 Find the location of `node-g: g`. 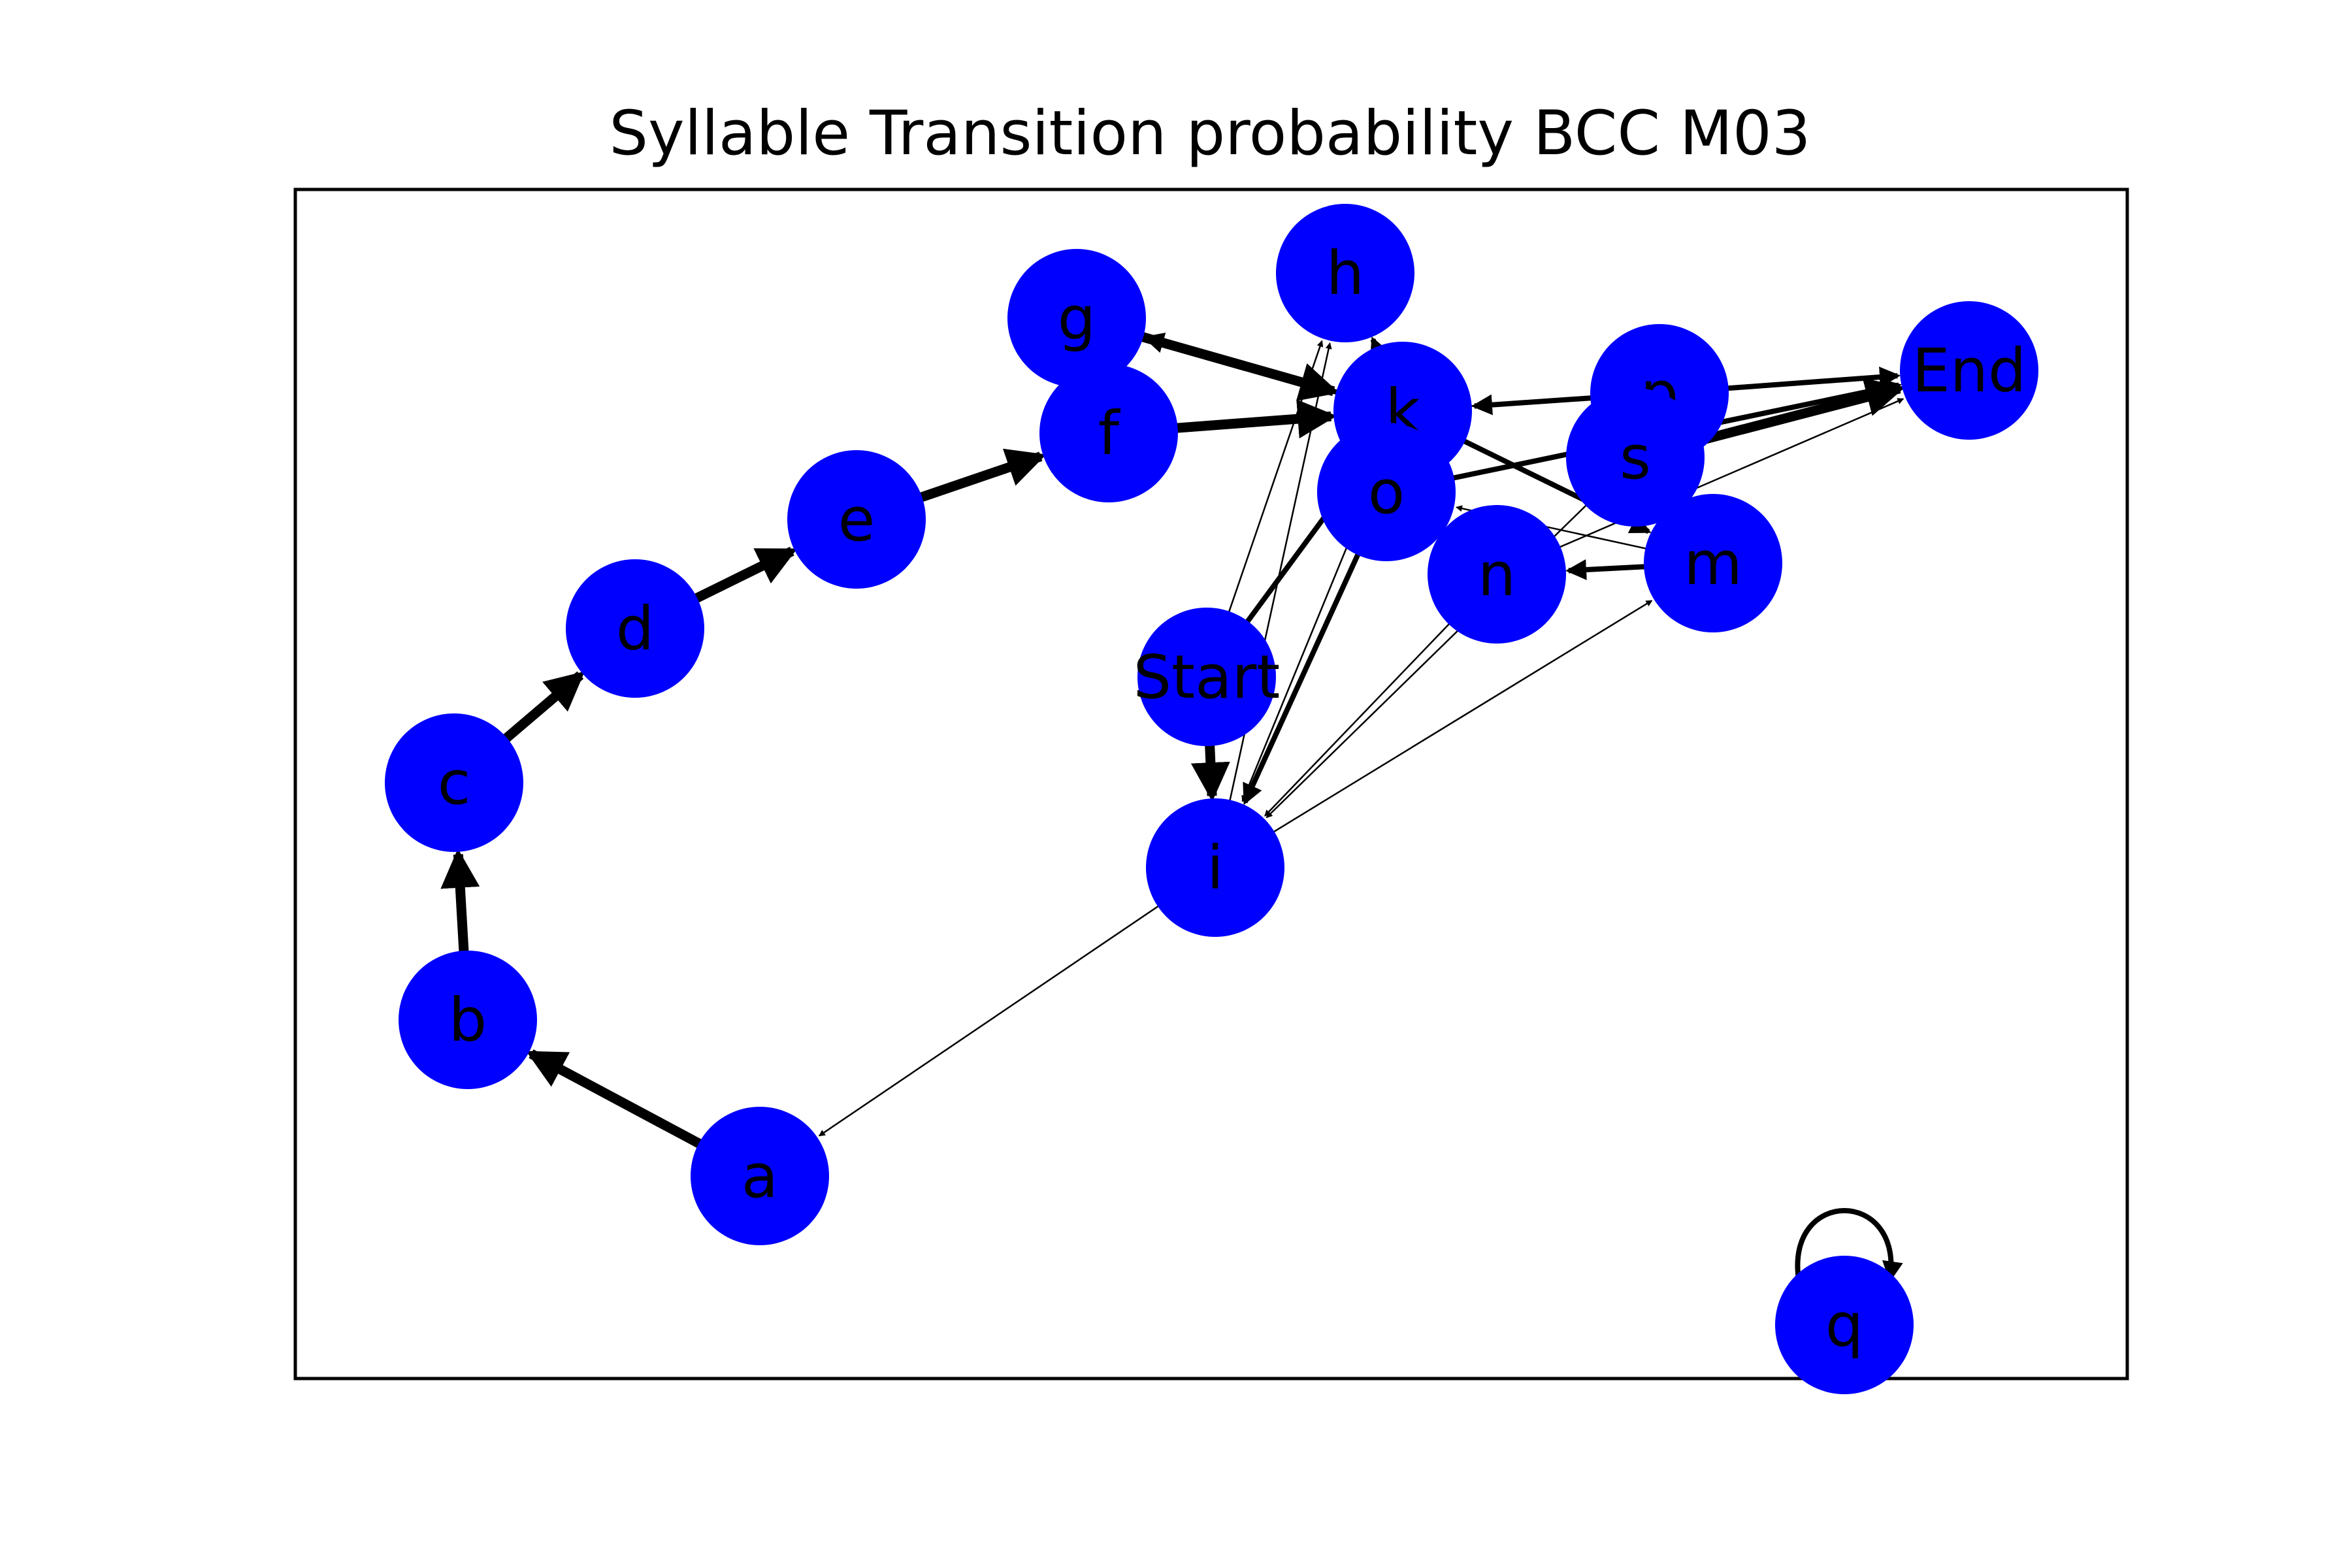

node-g: g is located at coordinates (1076, 318).